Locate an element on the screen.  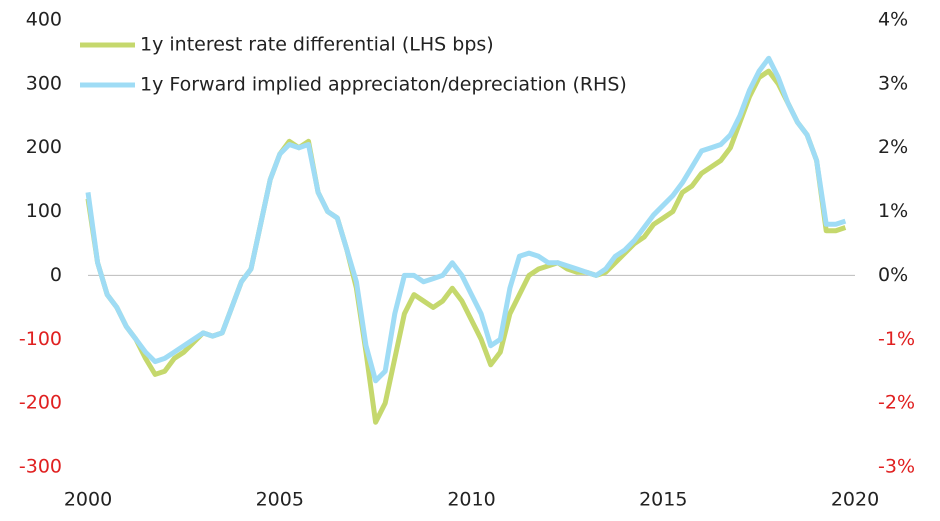
y2-tick-label: -3% is located at coordinates (896, 467).